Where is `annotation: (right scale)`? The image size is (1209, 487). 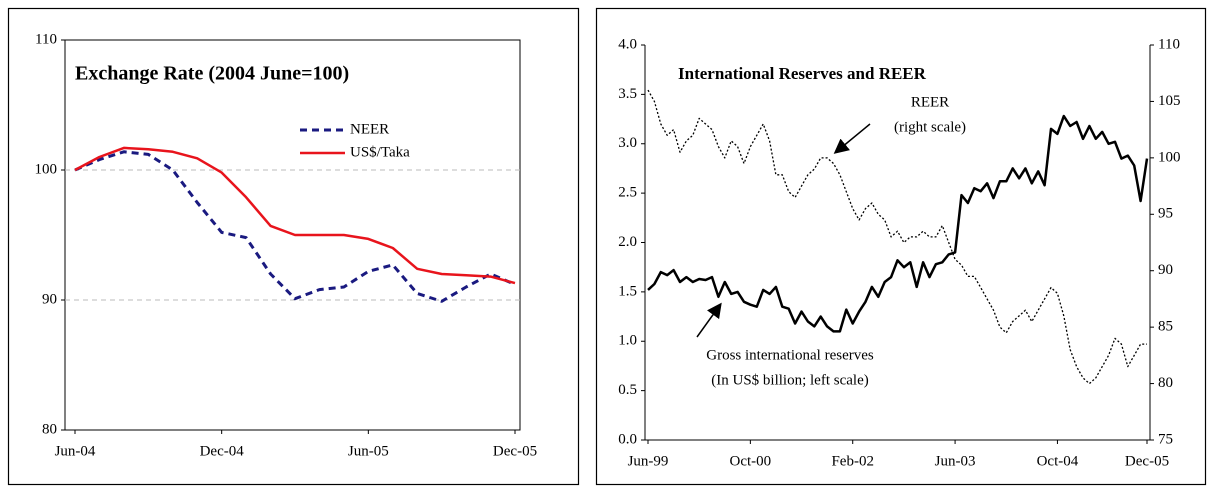 annotation: (right scale) is located at coordinates (930, 127).